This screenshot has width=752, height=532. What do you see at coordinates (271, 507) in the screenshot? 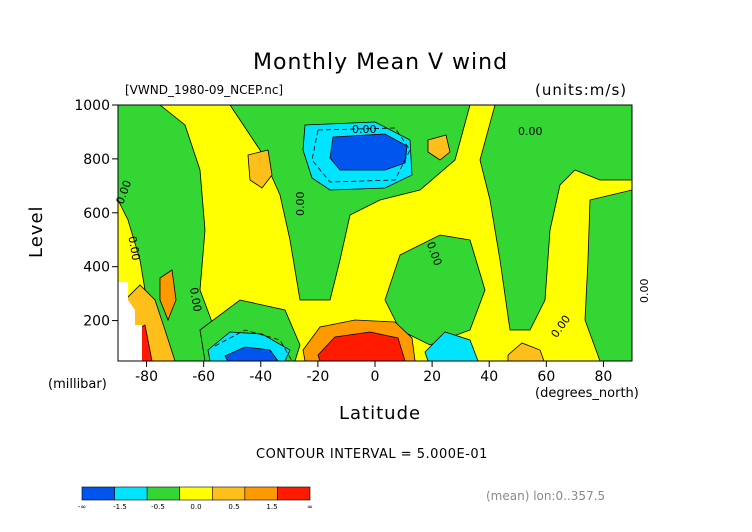
I see `colorbar-label: 1.5` at bounding box center [271, 507].